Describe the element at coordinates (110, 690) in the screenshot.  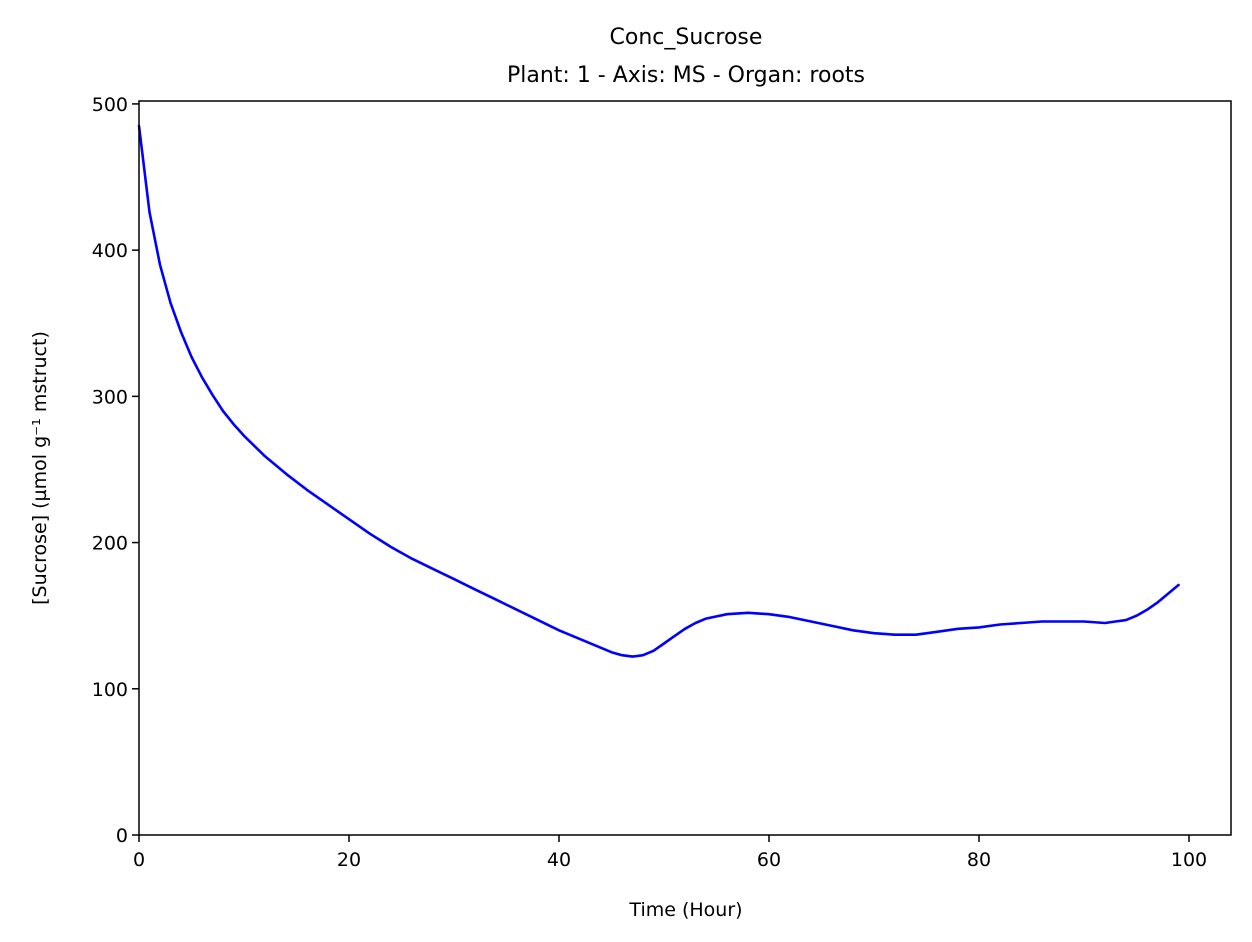
I see `y-tick-label: 100` at that location.